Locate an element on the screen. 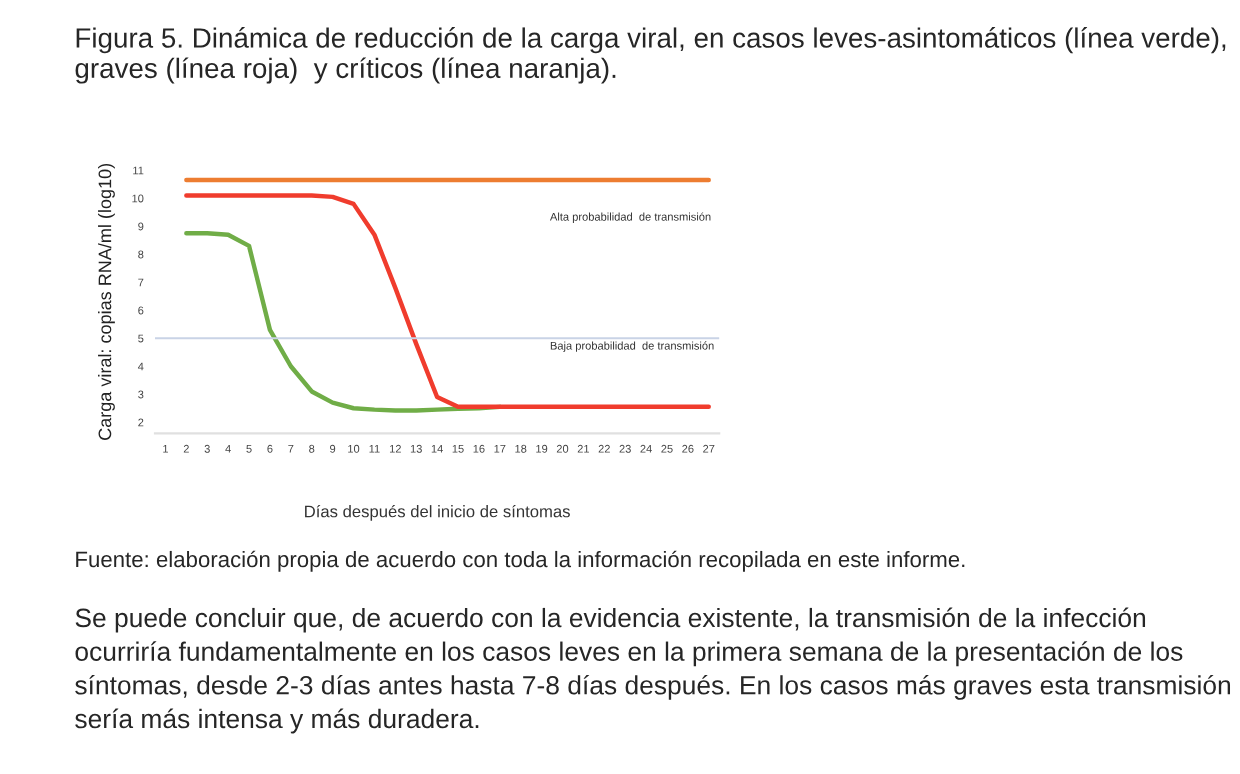 The image size is (1240, 774). chart-title: Figura 5. Dinámica de reducción de la carga viral, en casos leves-asintomáticos (línea verde), graves (línea roja) y críticos (línea naranja). is located at coordinates (650, 55).